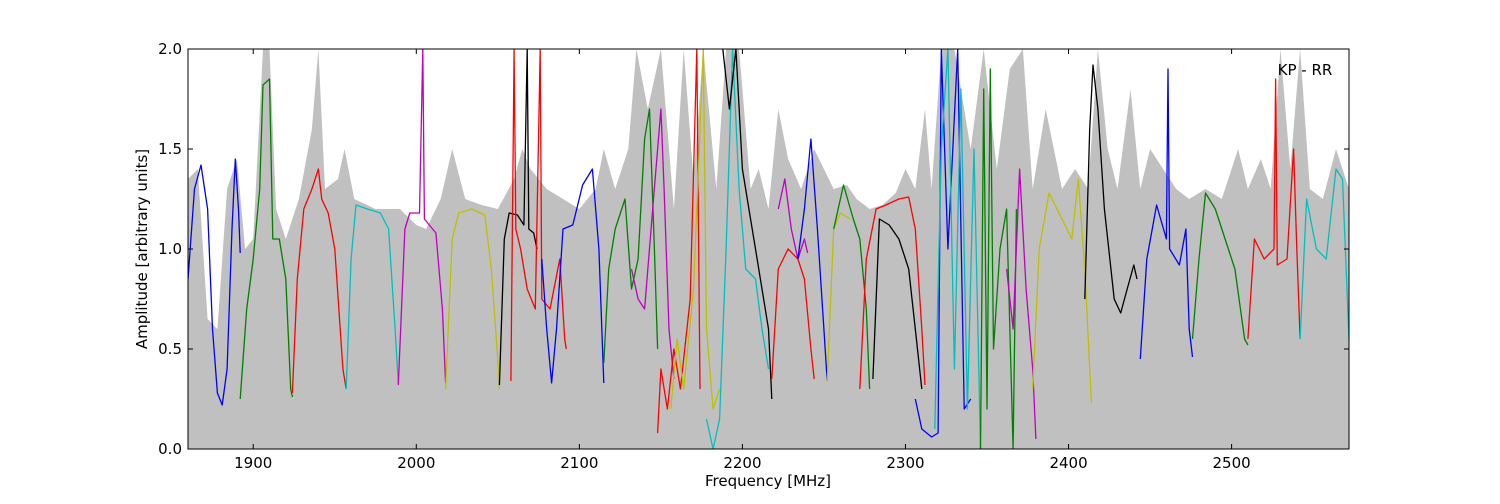 This screenshot has width=1500, height=504. I want to click on y-tick-label: 1.0, so click(170, 249).